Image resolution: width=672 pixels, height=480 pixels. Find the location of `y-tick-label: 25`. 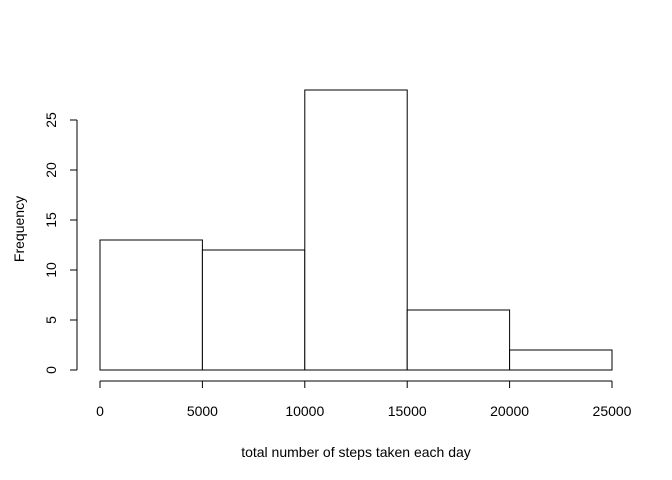

y-tick-label: 25 is located at coordinates (51, 120).